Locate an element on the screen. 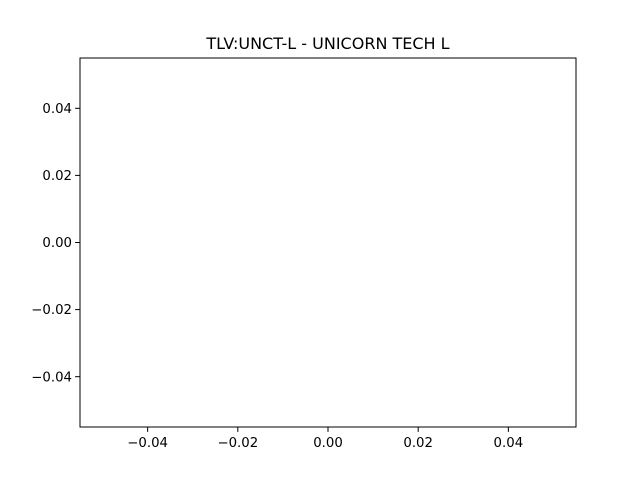 The width and height of the screenshot is (640, 480). y-tick-label: 0.00 is located at coordinates (57, 243).